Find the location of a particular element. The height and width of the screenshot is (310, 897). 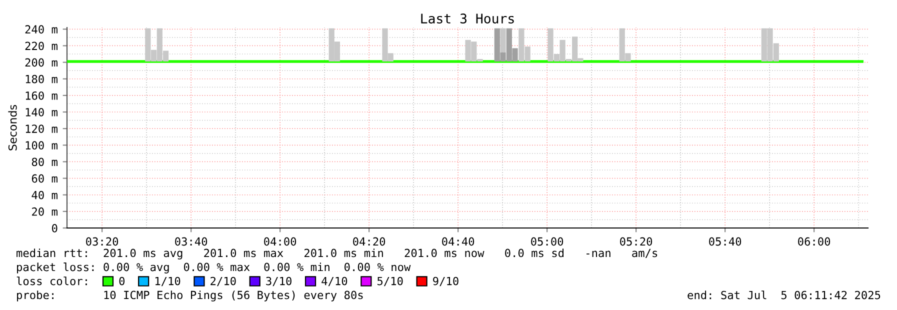

y-tick-label: 240 m is located at coordinates (41, 29).